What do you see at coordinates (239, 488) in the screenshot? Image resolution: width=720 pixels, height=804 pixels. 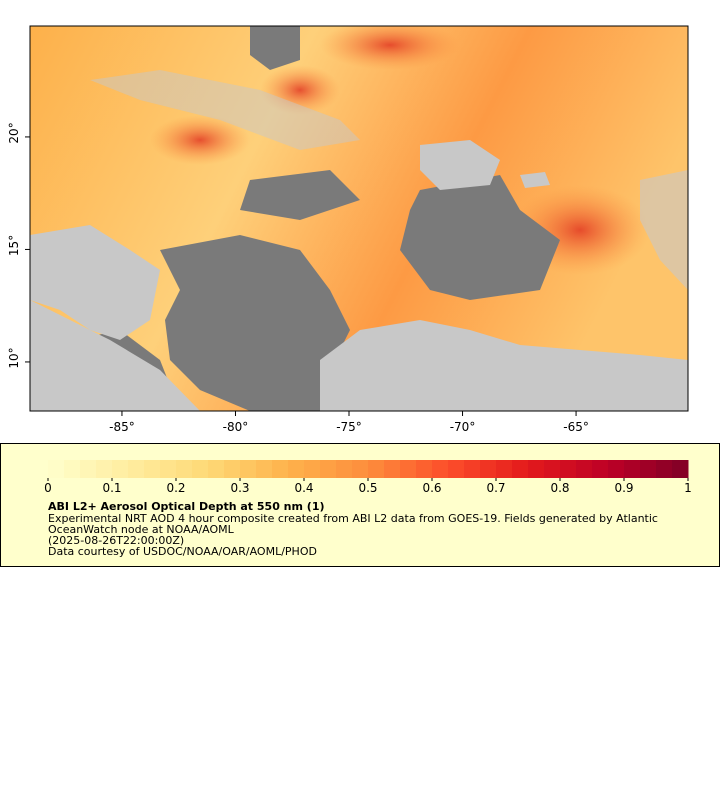 I see `colorbar-tick-label: 0.3` at bounding box center [239, 488].